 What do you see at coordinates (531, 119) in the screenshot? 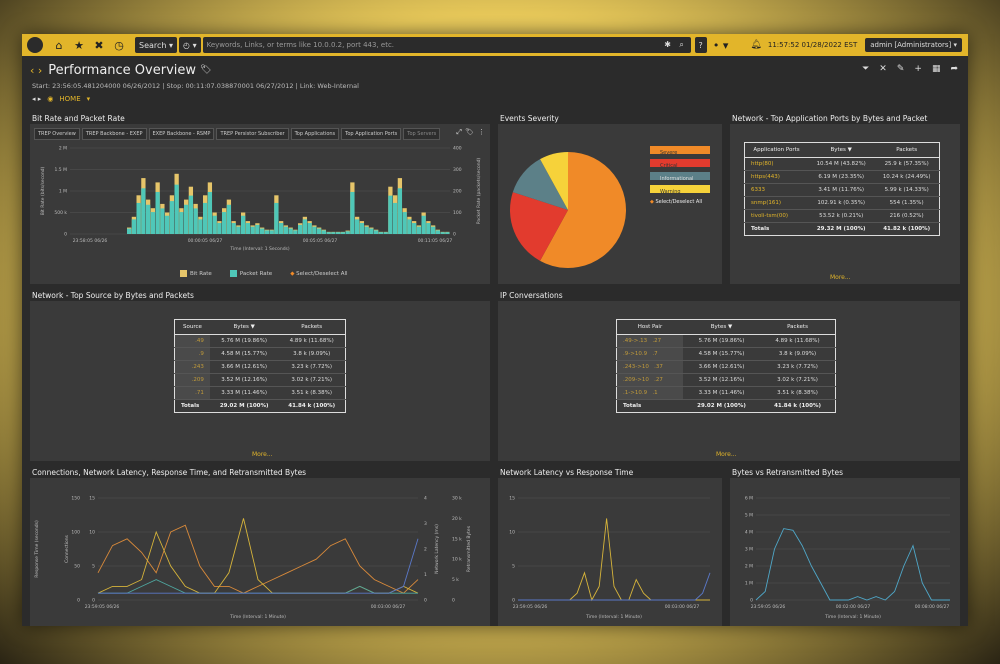
I see `events-panel-title: Events Severity` at bounding box center [531, 119].